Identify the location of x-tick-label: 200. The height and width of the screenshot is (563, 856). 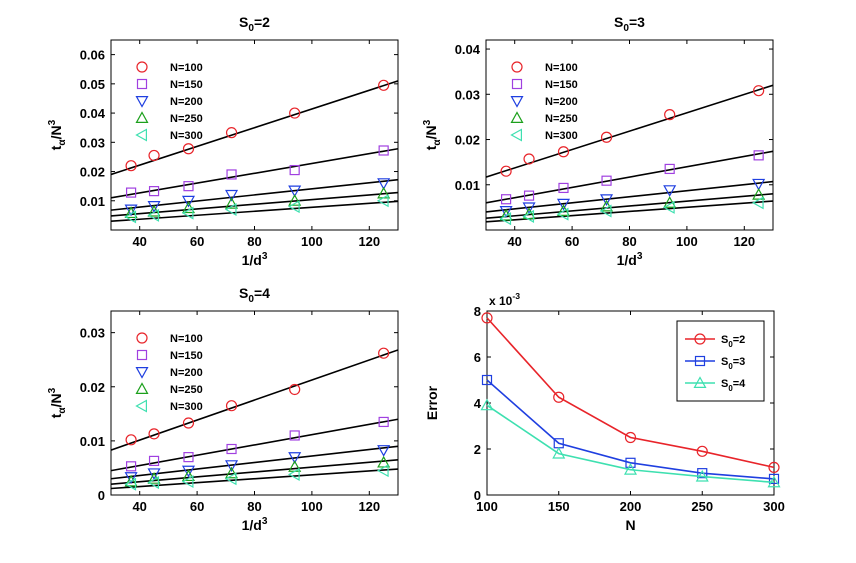
(631, 506).